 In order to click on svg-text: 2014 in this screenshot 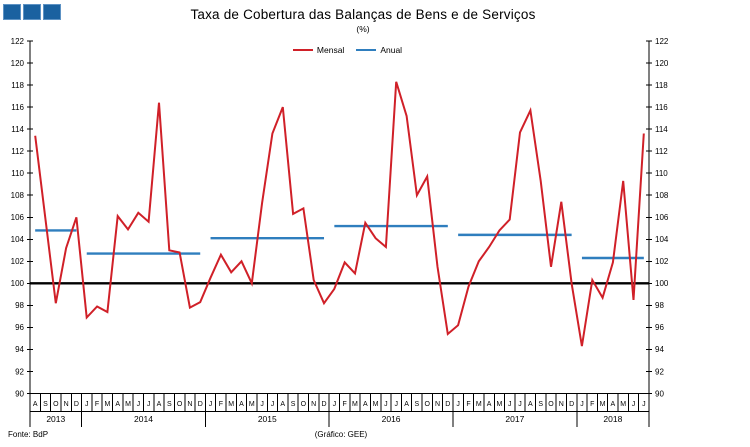, I will do `click(143, 419)`.